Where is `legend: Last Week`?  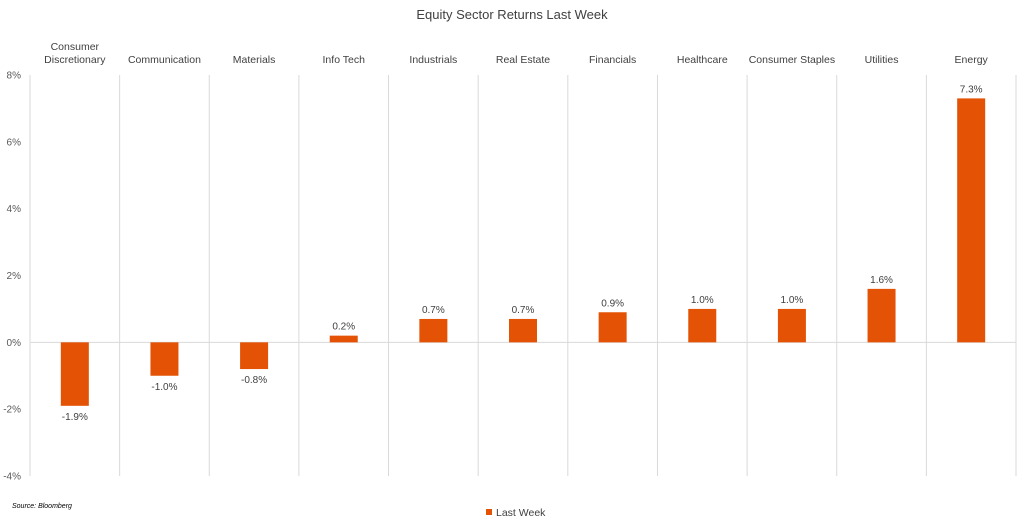
legend: Last Week is located at coordinates (516, 513).